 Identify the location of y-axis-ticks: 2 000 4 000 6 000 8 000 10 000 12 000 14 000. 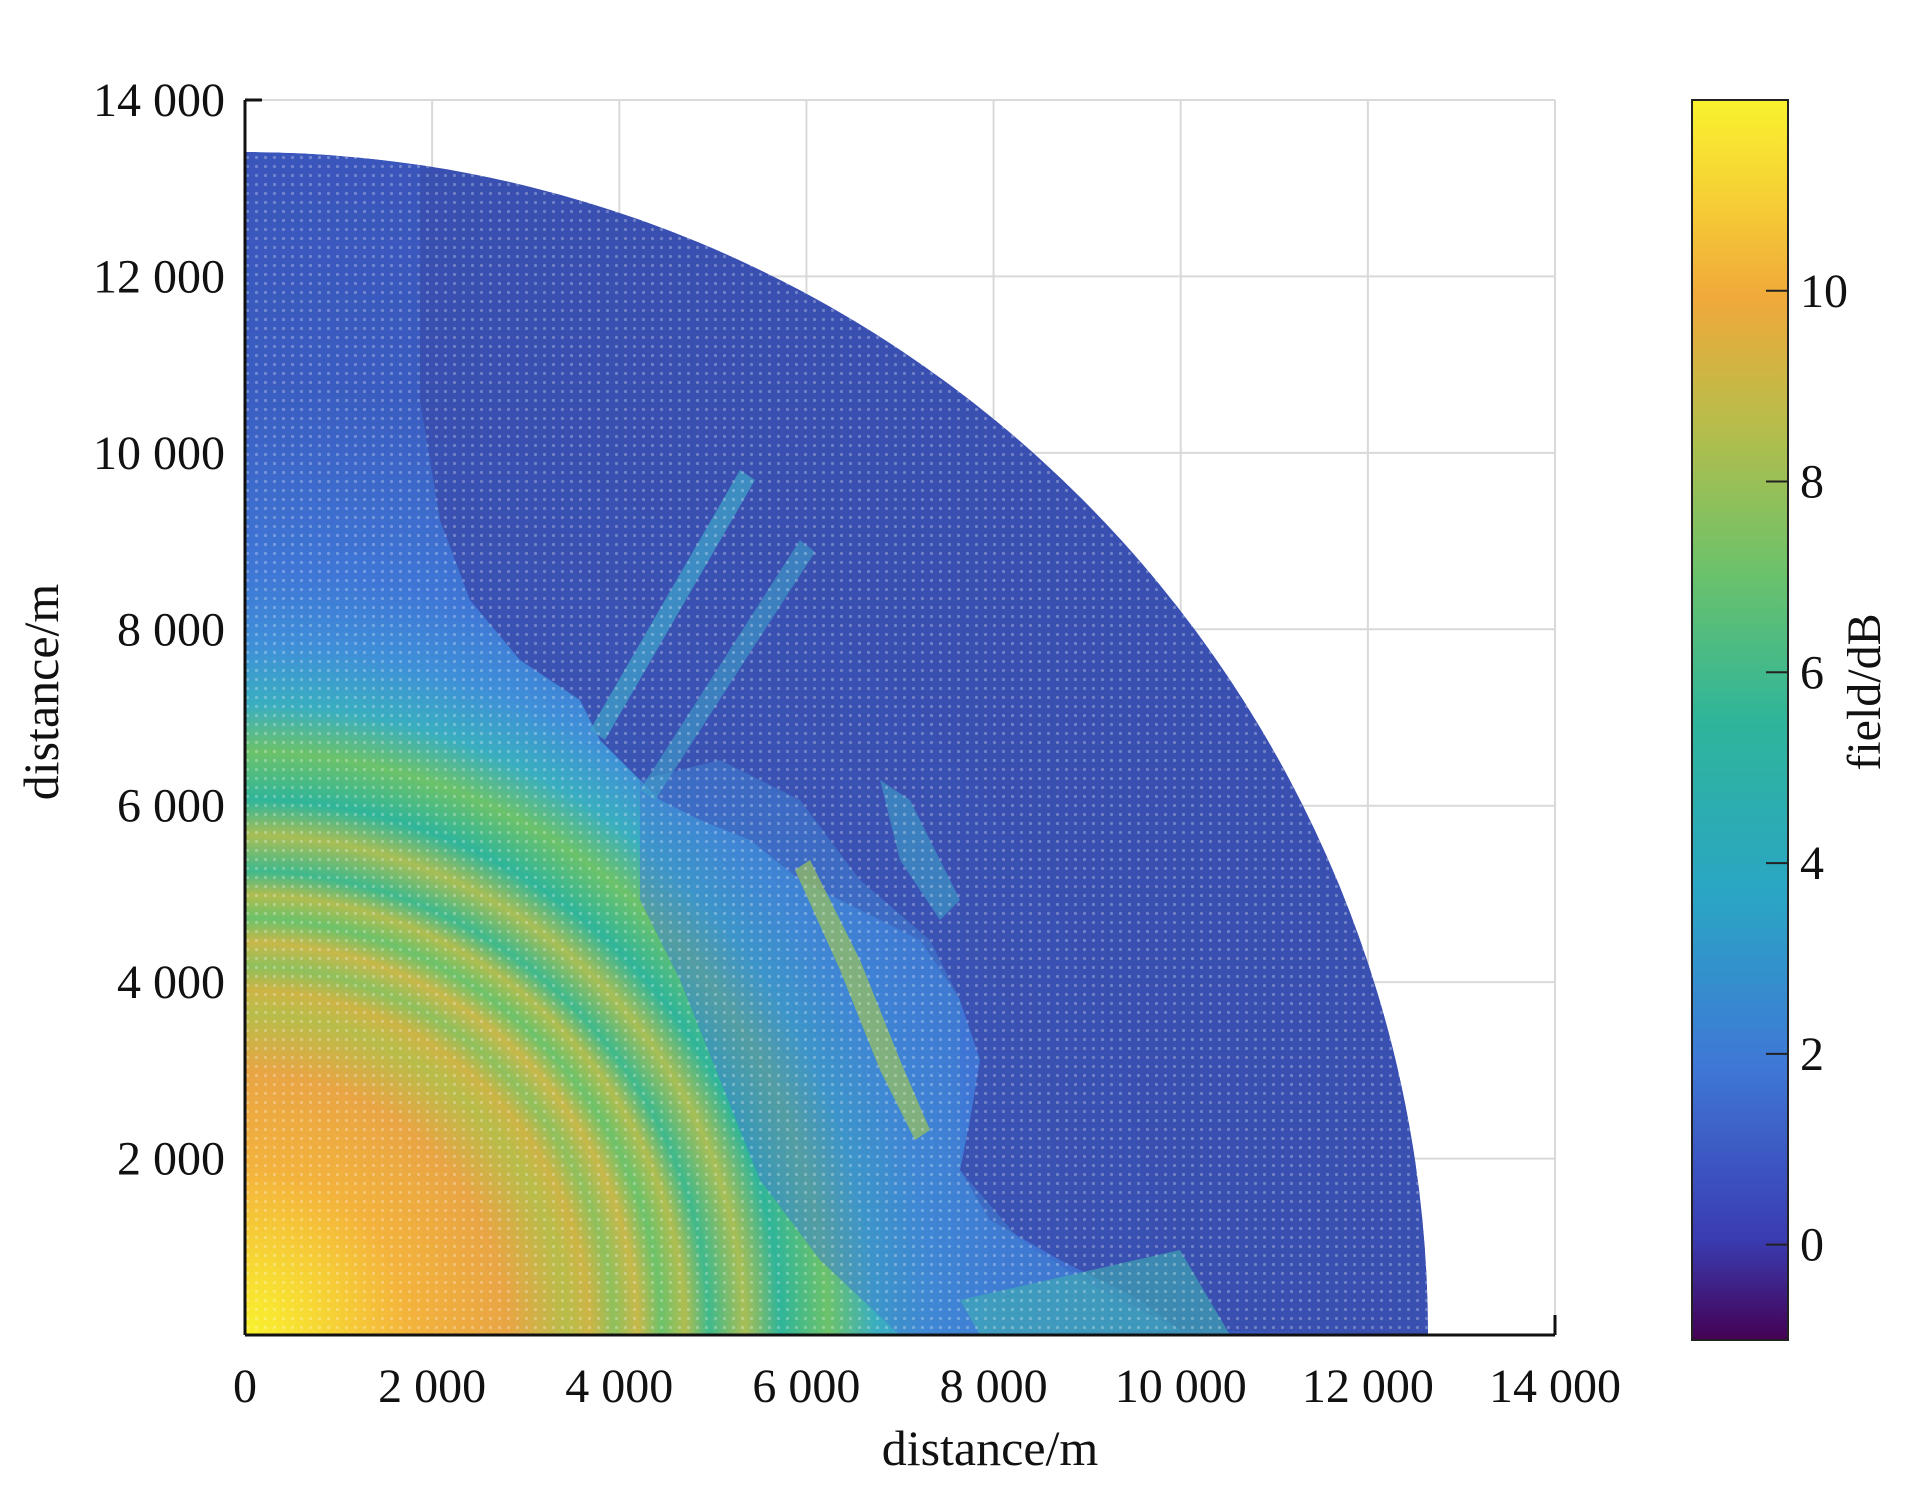
(159, 630).